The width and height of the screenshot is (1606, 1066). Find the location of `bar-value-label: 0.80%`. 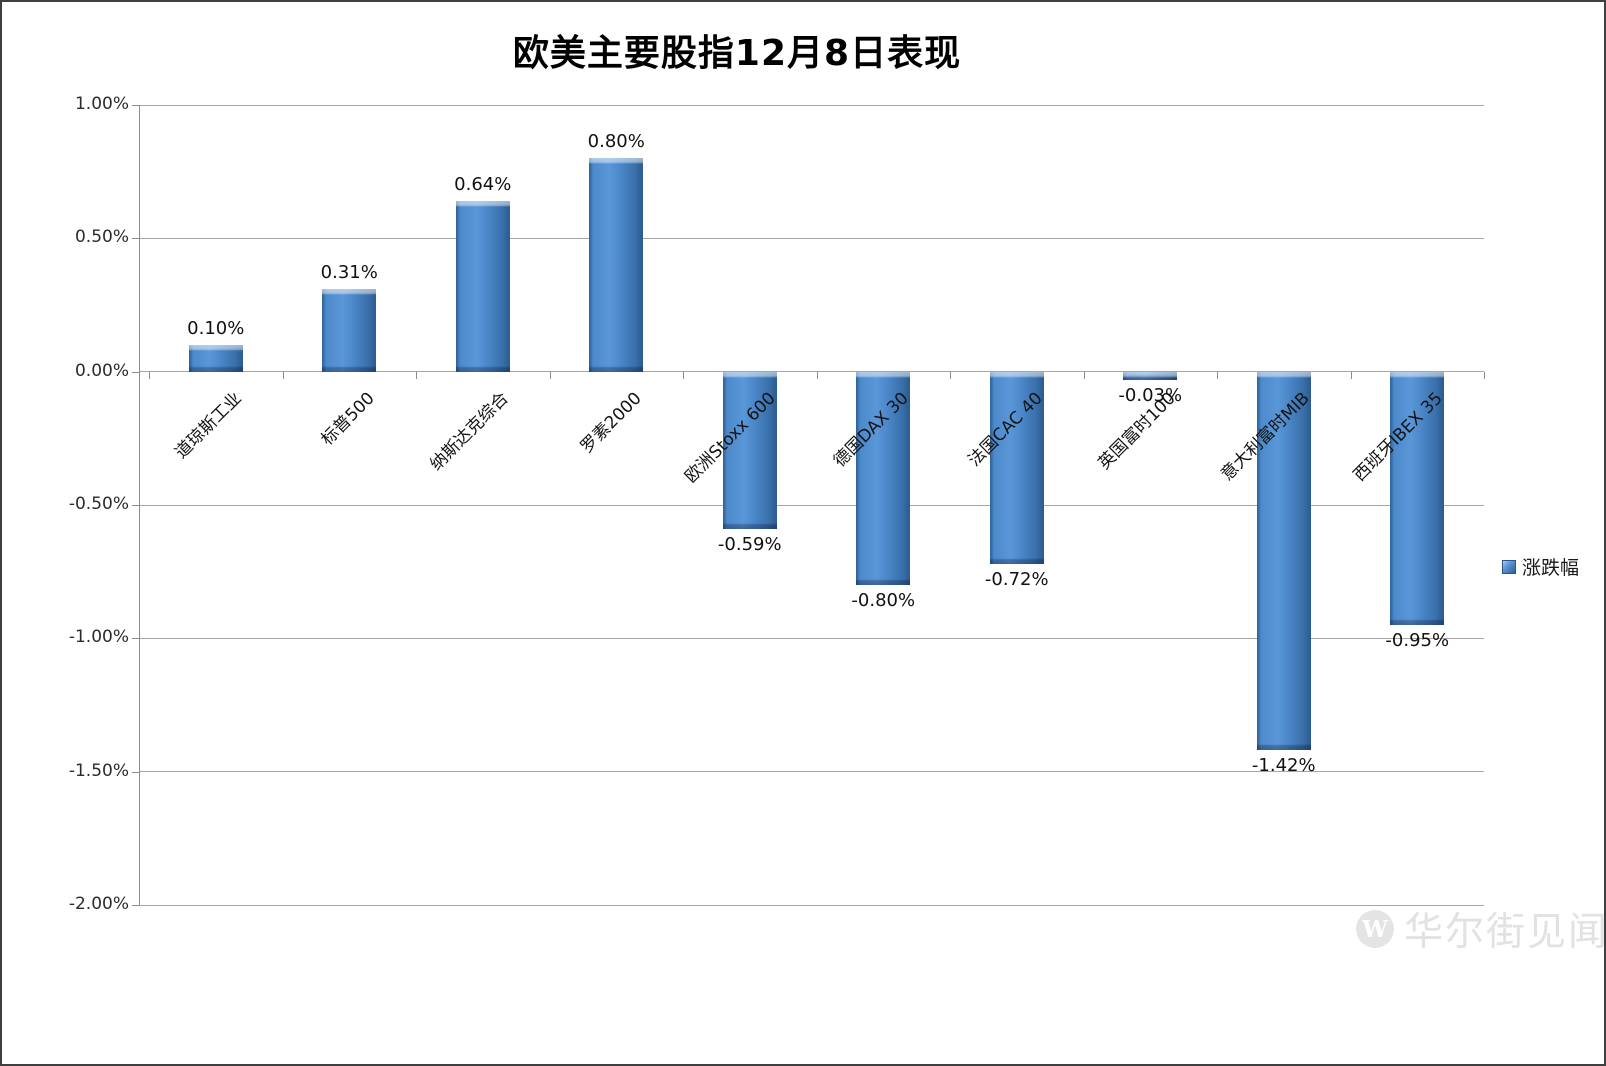

bar-value-label: 0.80% is located at coordinates (616, 142).